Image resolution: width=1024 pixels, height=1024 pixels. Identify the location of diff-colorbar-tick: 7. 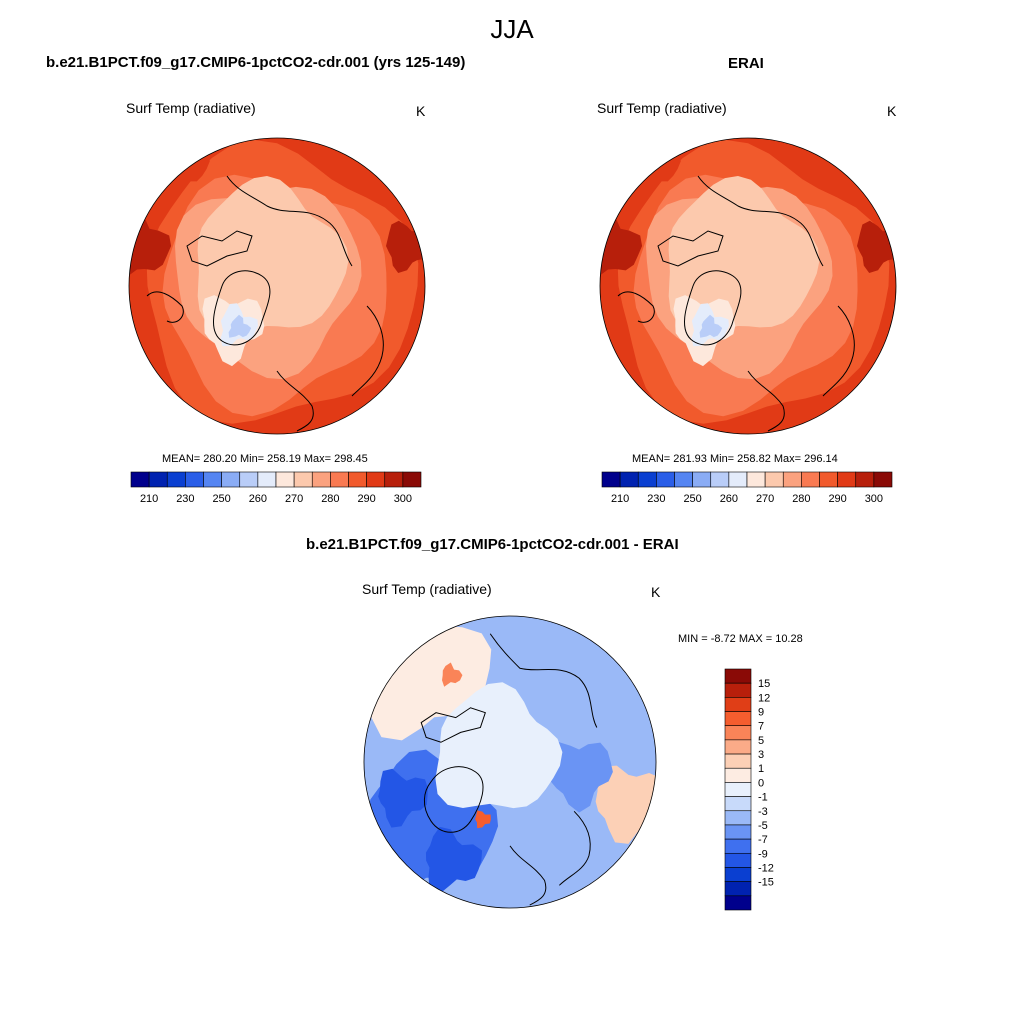
(761, 727).